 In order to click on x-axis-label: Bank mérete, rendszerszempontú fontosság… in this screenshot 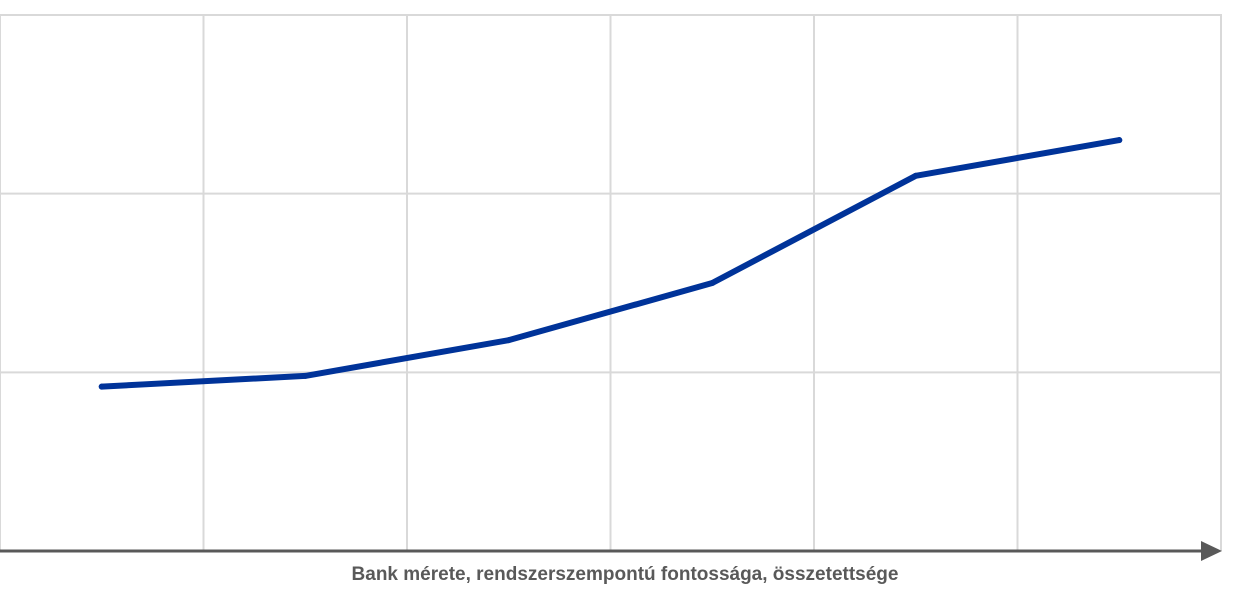, I will do `click(625, 574)`.